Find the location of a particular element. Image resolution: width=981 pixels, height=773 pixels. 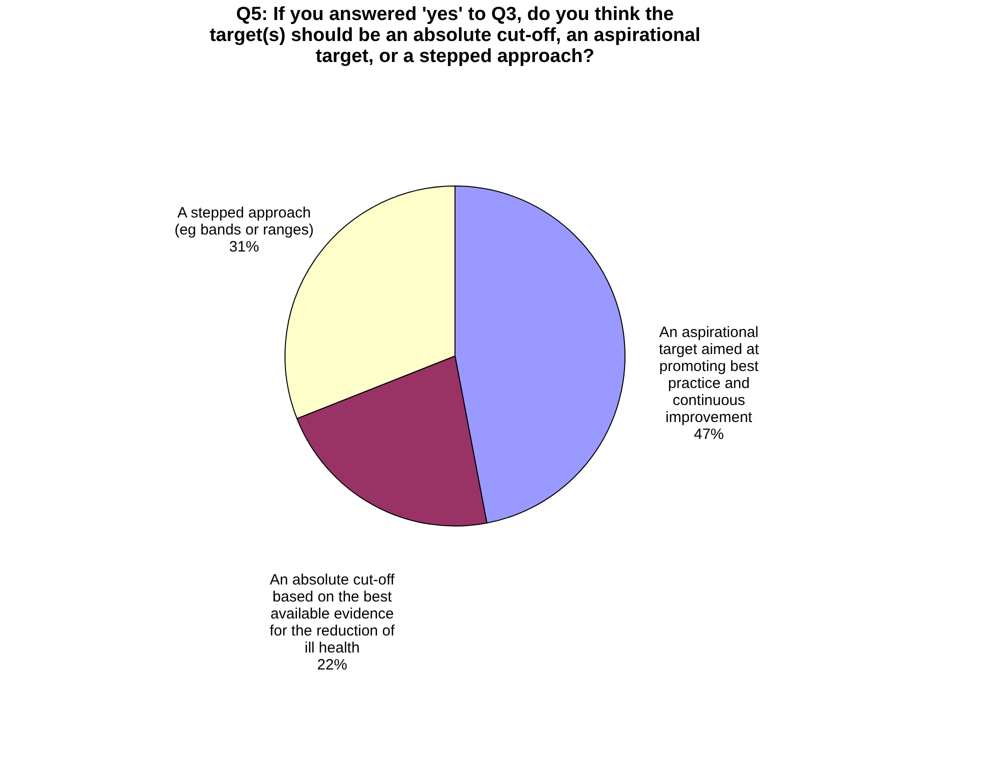

data-label: 22% is located at coordinates (332, 665).